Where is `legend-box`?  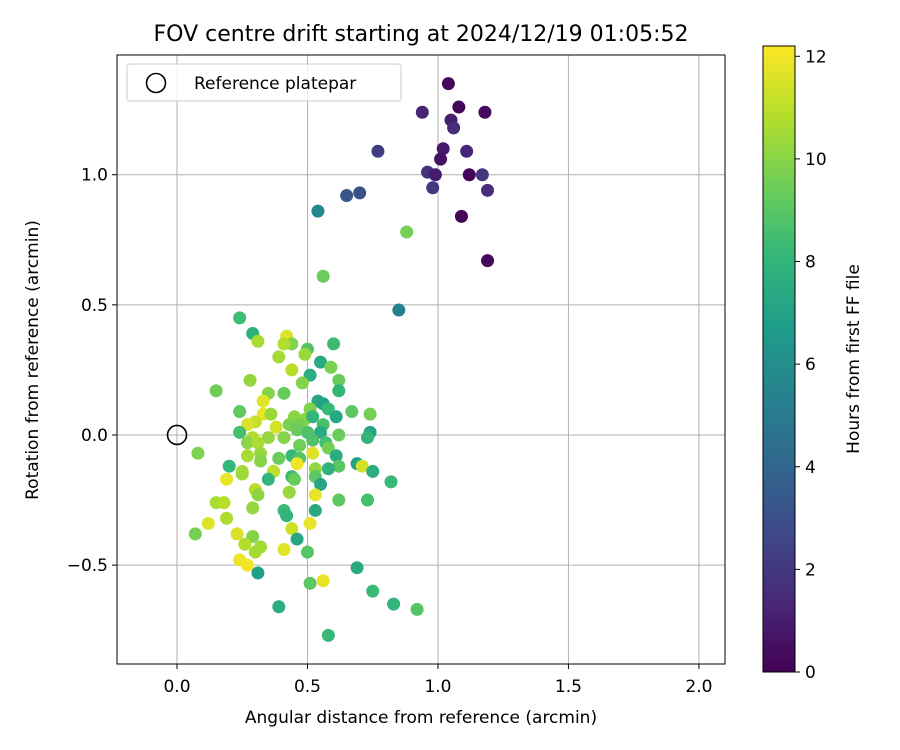
legend-box is located at coordinates (264, 82).